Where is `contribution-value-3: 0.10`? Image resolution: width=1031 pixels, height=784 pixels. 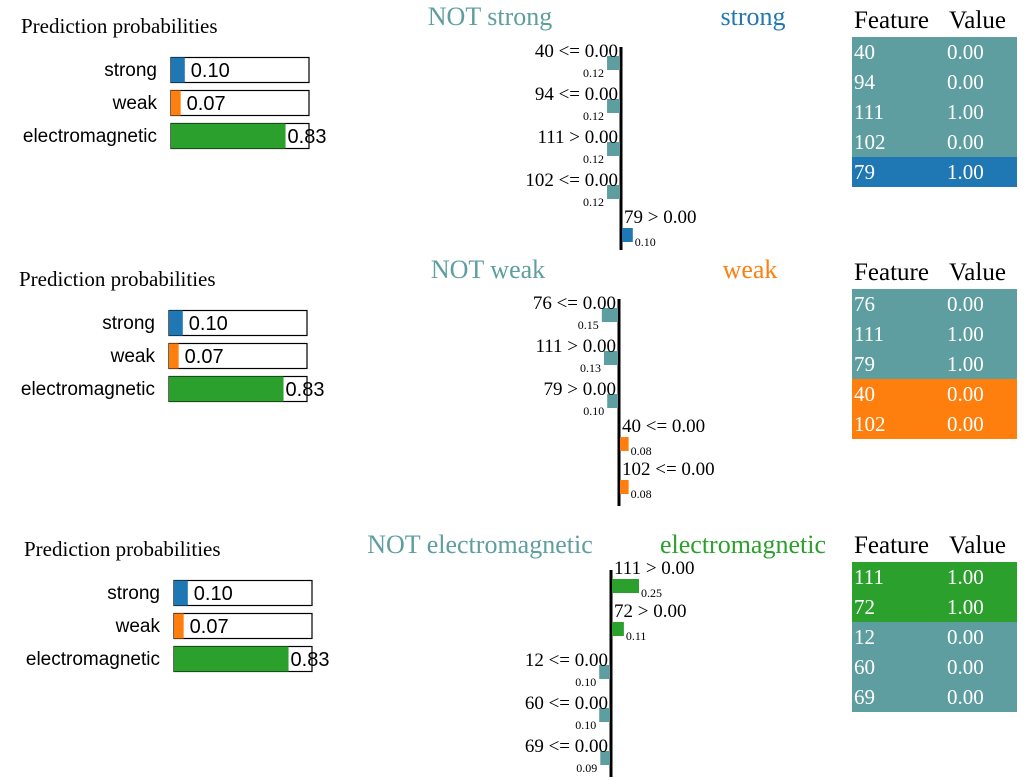
contribution-value-3: 0.10 is located at coordinates (593, 411).